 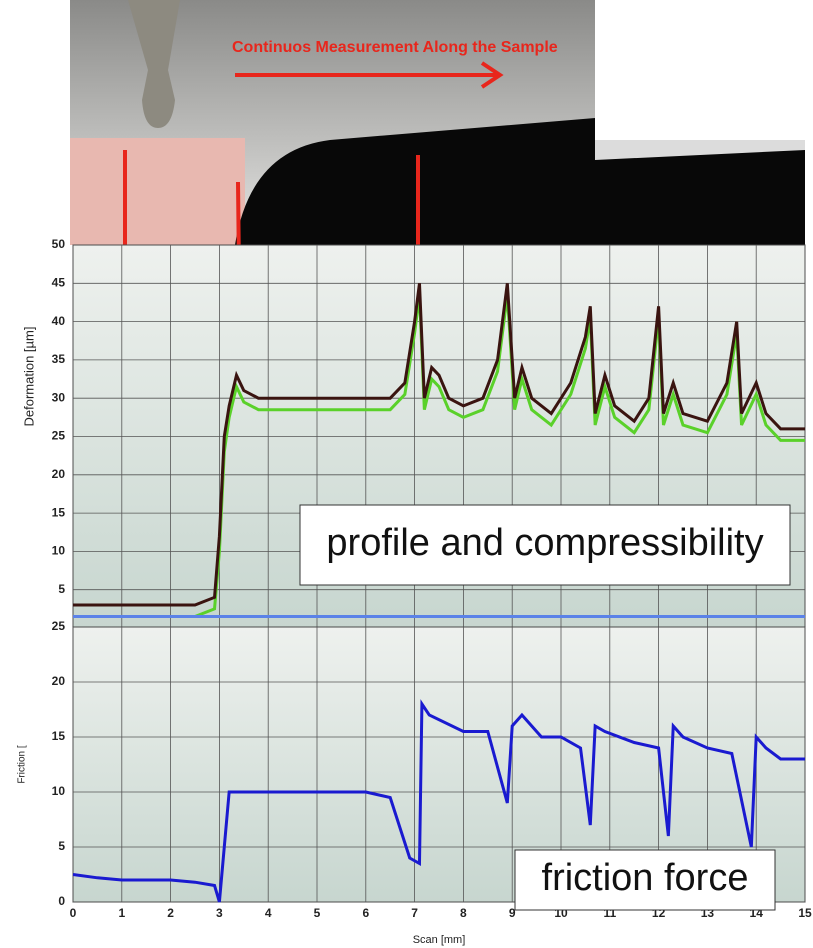 What do you see at coordinates (121, 913) in the screenshot?
I see `x-tick-label: 1` at bounding box center [121, 913].